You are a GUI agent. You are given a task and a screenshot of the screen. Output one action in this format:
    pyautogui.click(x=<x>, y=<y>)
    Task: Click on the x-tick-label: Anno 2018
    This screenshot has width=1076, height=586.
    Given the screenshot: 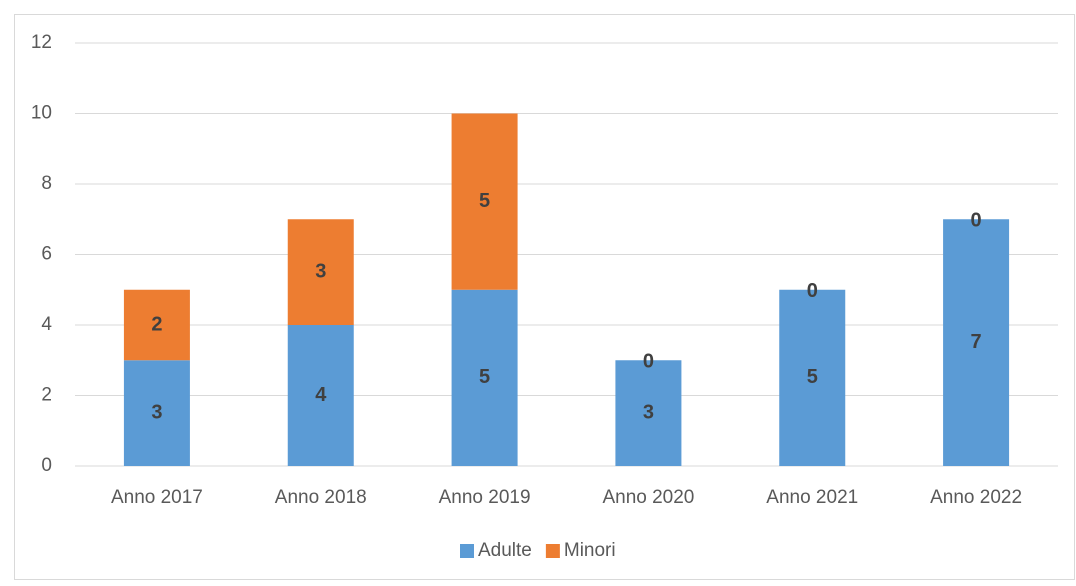 What is the action you would take?
    pyautogui.click(x=321, y=497)
    